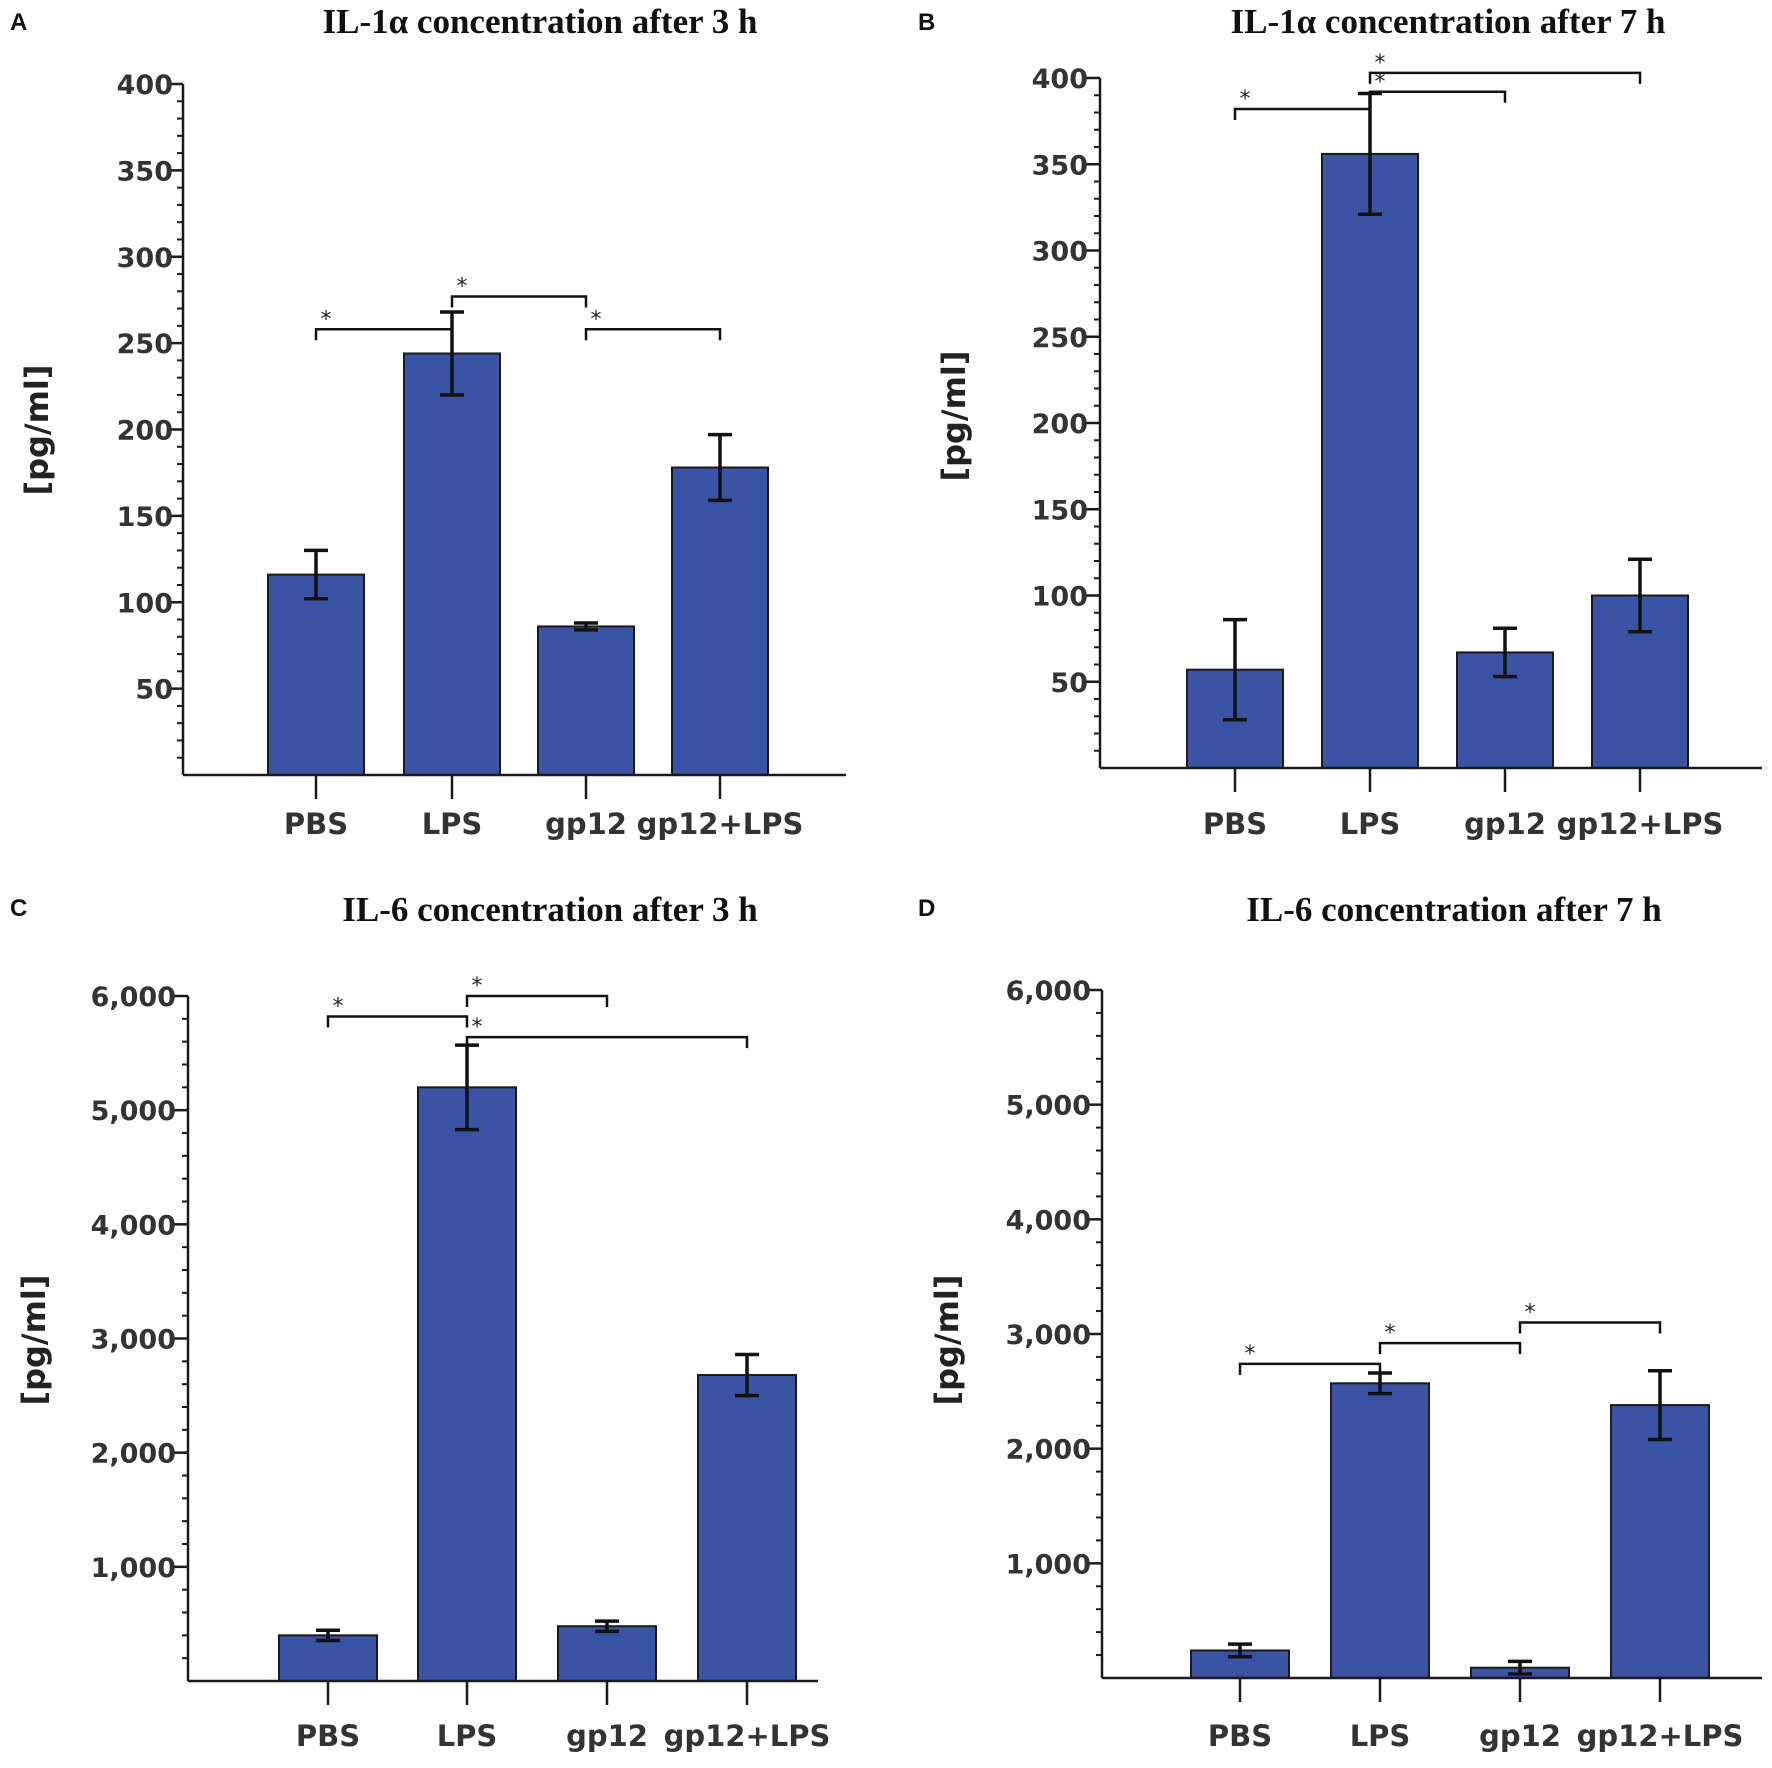  What do you see at coordinates (1453, 909) in the screenshot?
I see `chart-title: IL-6 concentration after 7 h` at bounding box center [1453, 909].